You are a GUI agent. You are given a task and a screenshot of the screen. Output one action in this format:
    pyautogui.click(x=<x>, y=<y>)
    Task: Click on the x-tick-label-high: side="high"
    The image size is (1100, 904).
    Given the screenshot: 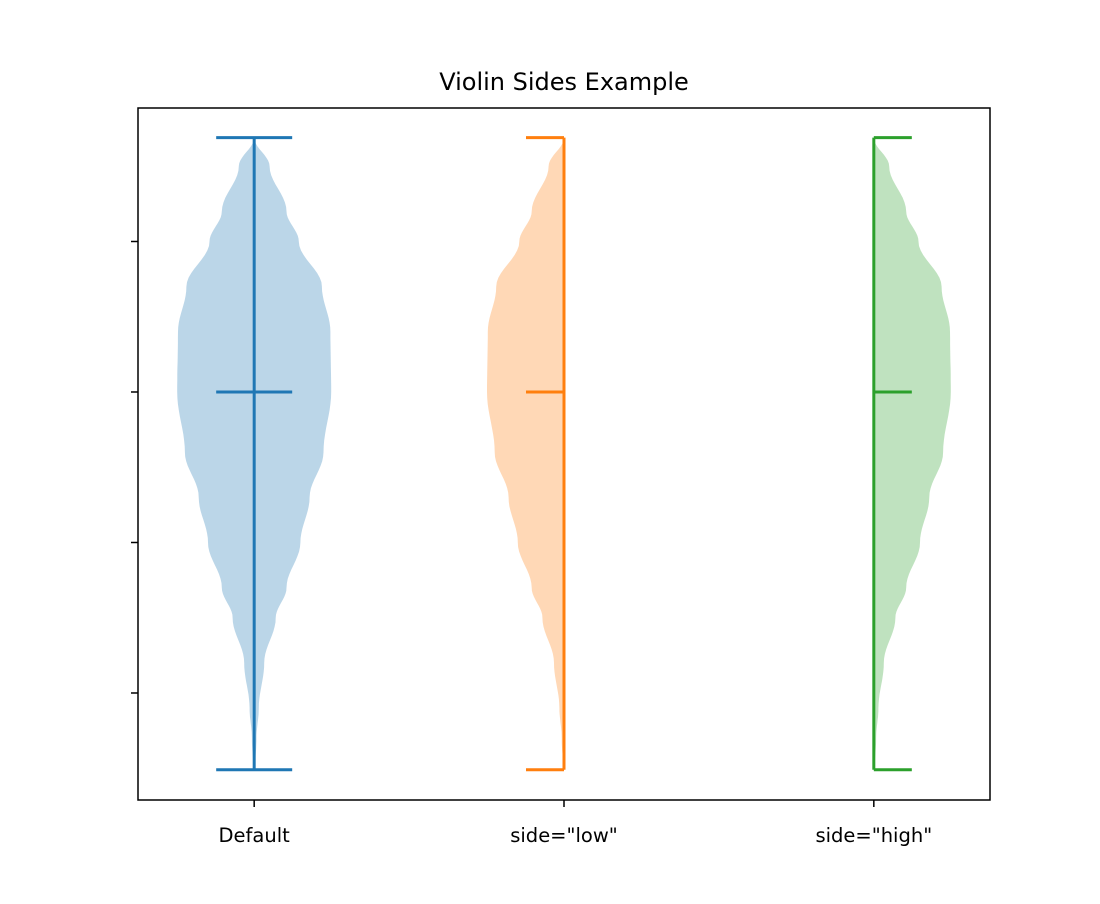 What is the action you would take?
    pyautogui.click(x=873, y=835)
    